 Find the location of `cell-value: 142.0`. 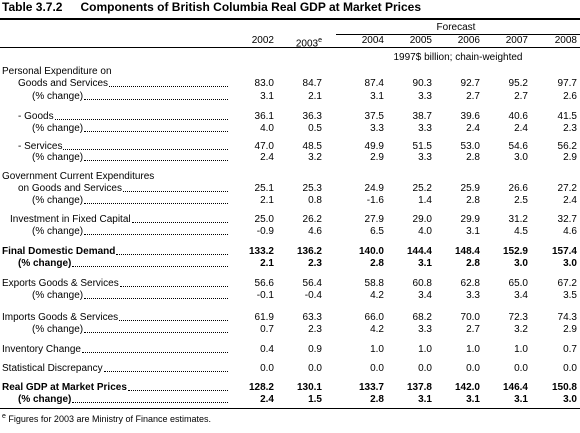

cell-value: 142.0 is located at coordinates (467, 387).